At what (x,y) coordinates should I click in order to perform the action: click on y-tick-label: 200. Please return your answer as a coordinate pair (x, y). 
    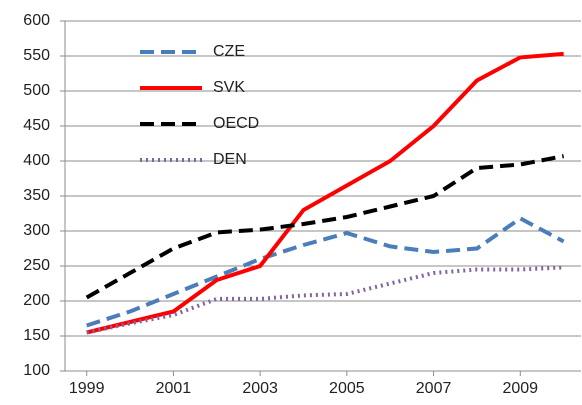
    Looking at the image, I should click on (36, 300).